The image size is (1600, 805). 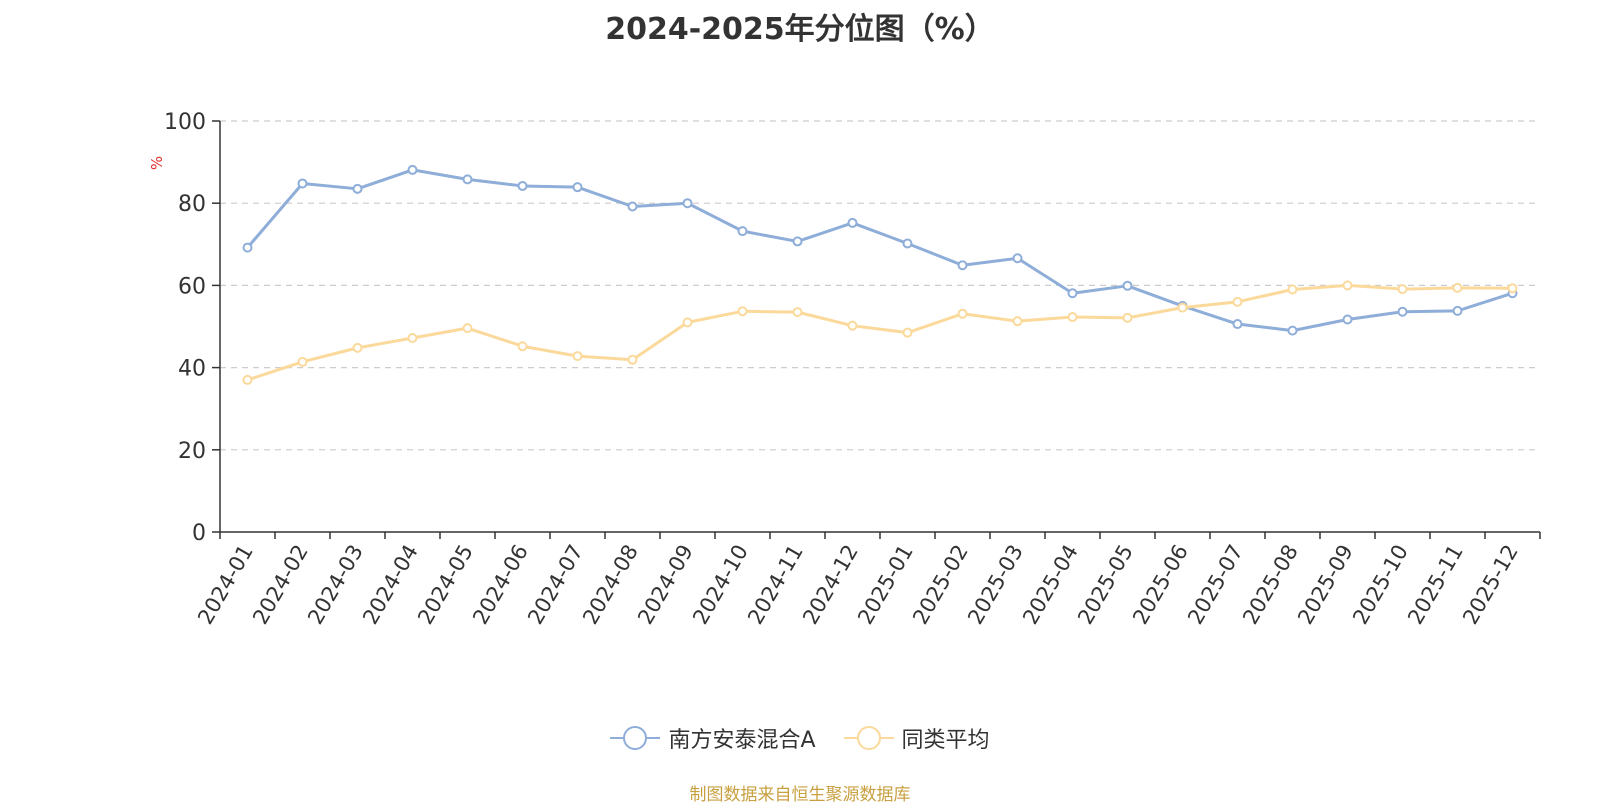 I want to click on legend: 南方安泰混合A 同类平均, so click(x=800, y=738).